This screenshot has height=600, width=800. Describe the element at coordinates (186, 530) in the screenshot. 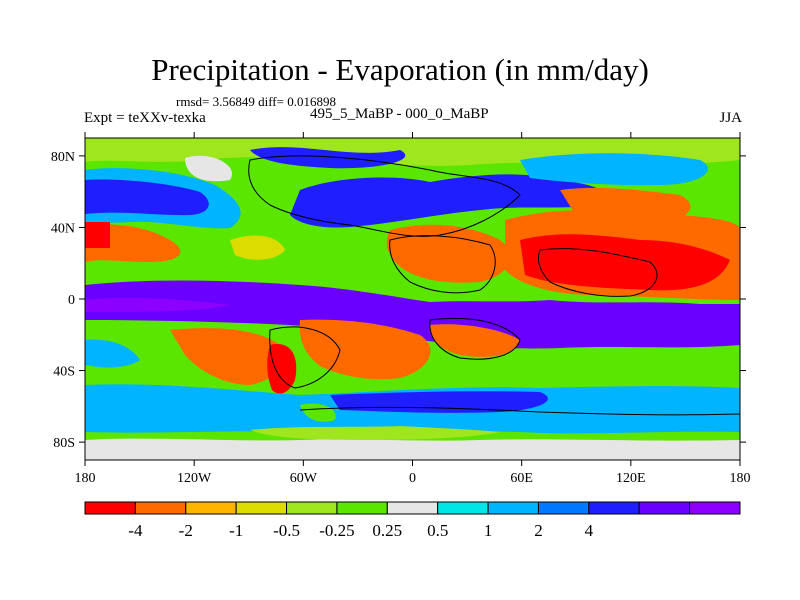

I see `colorbar-label: -2` at that location.